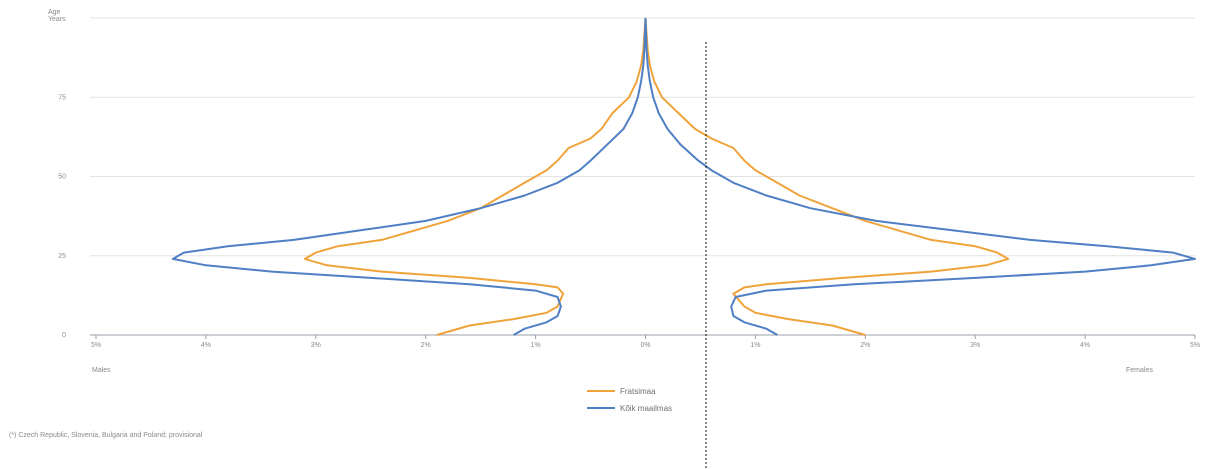  What do you see at coordinates (645, 345) in the screenshot?
I see `x-tick-label: 0%` at bounding box center [645, 345].